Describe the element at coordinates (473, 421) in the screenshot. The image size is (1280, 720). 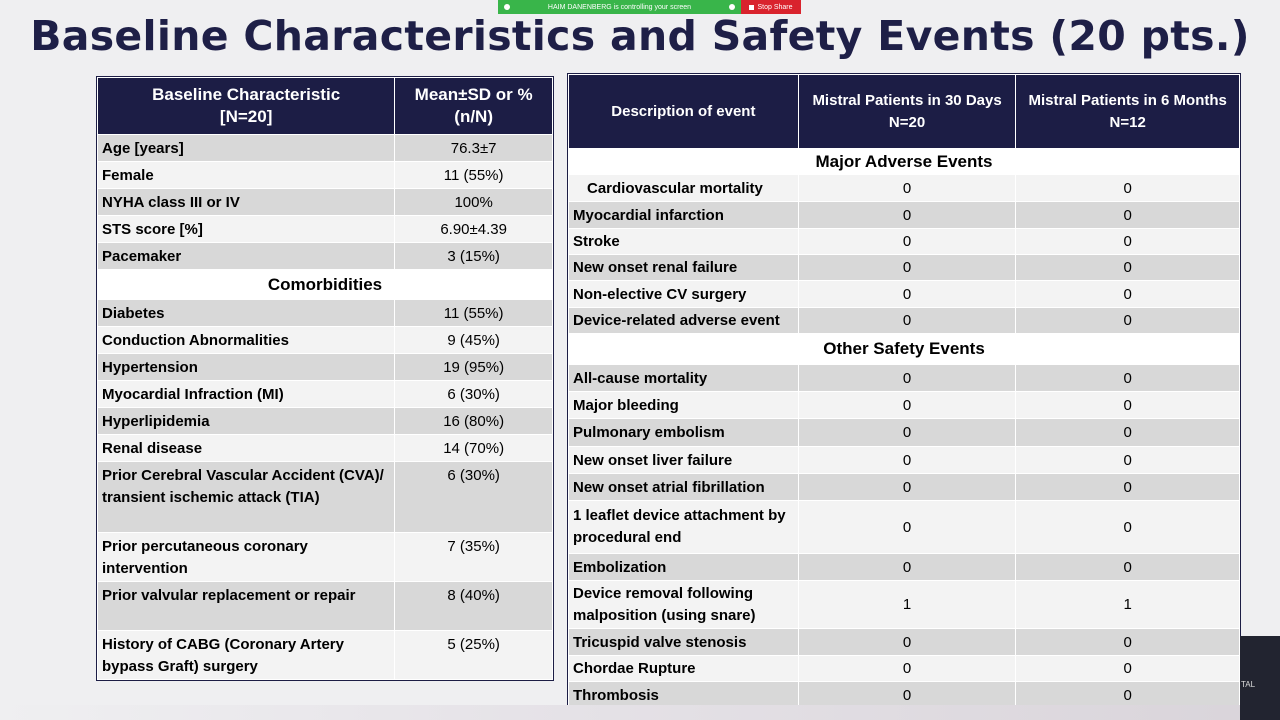
I see `row-value: 16 (80%)` at that location.